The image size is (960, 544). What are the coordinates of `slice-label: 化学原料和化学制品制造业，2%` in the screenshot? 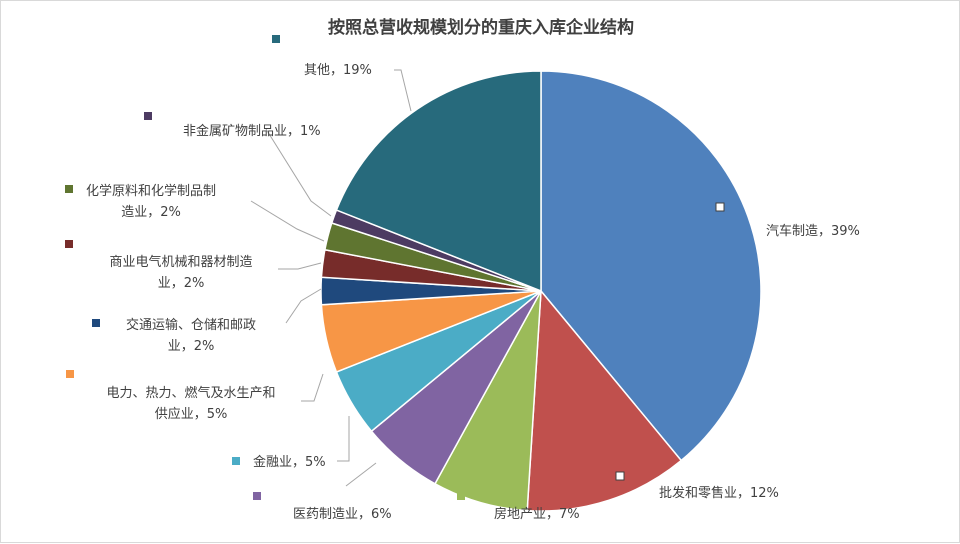 It's located at (151, 201).